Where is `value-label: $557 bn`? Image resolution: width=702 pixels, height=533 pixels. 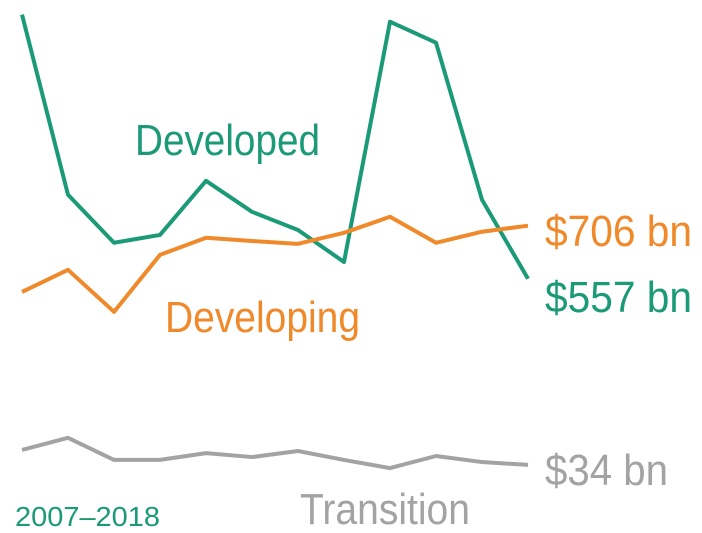
value-label: $557 bn is located at coordinates (618, 297).